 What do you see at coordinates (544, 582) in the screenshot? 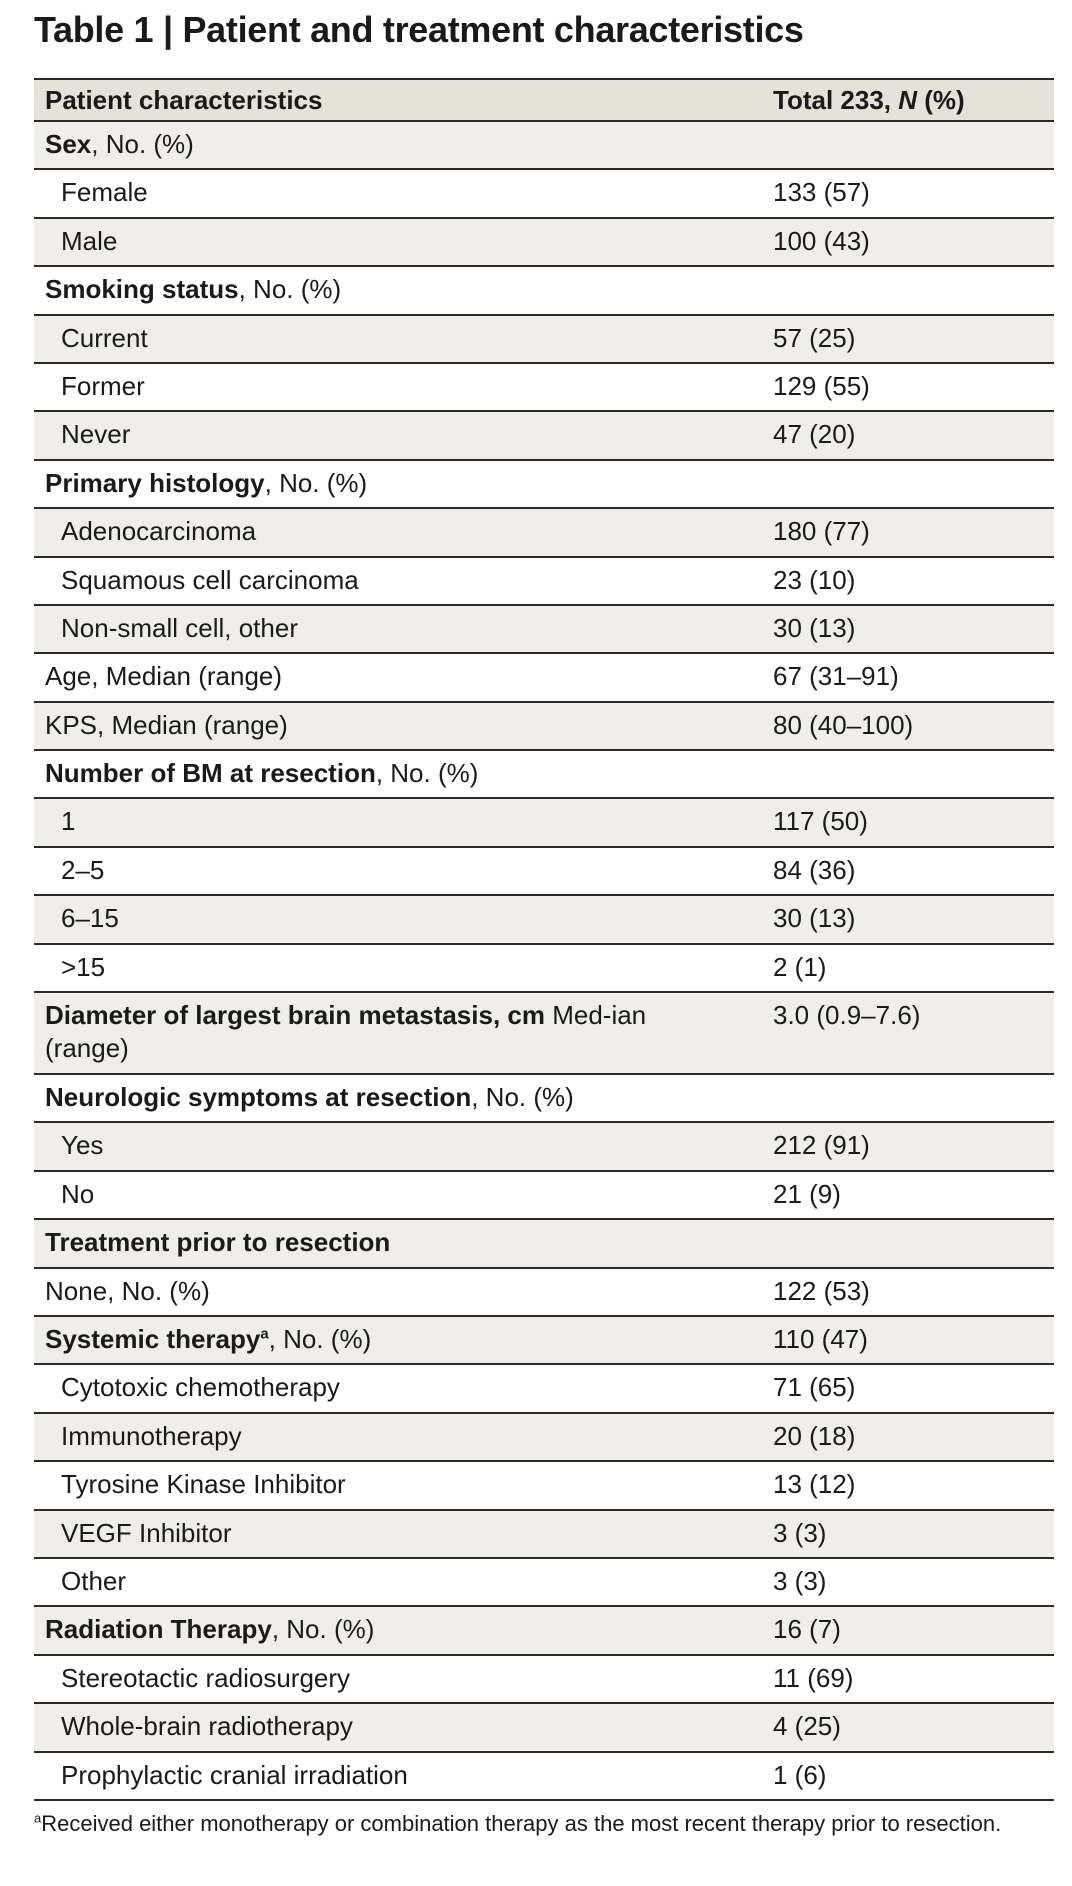
I see `table-row: Squamous cell carcinoma 23 (10)` at bounding box center [544, 582].